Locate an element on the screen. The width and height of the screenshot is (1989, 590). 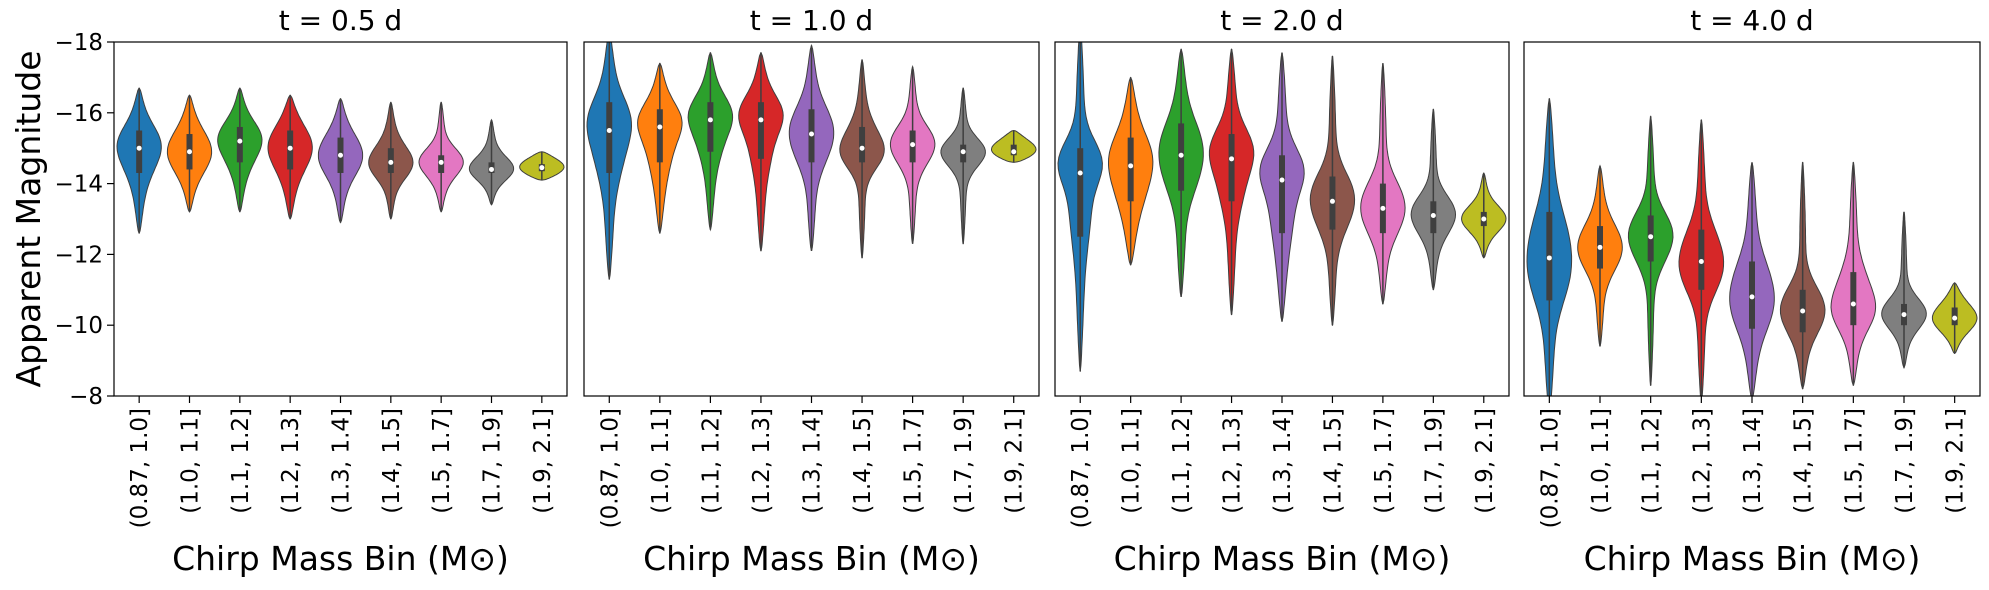
y-tick-label: −16 is located at coordinates (78, 114).